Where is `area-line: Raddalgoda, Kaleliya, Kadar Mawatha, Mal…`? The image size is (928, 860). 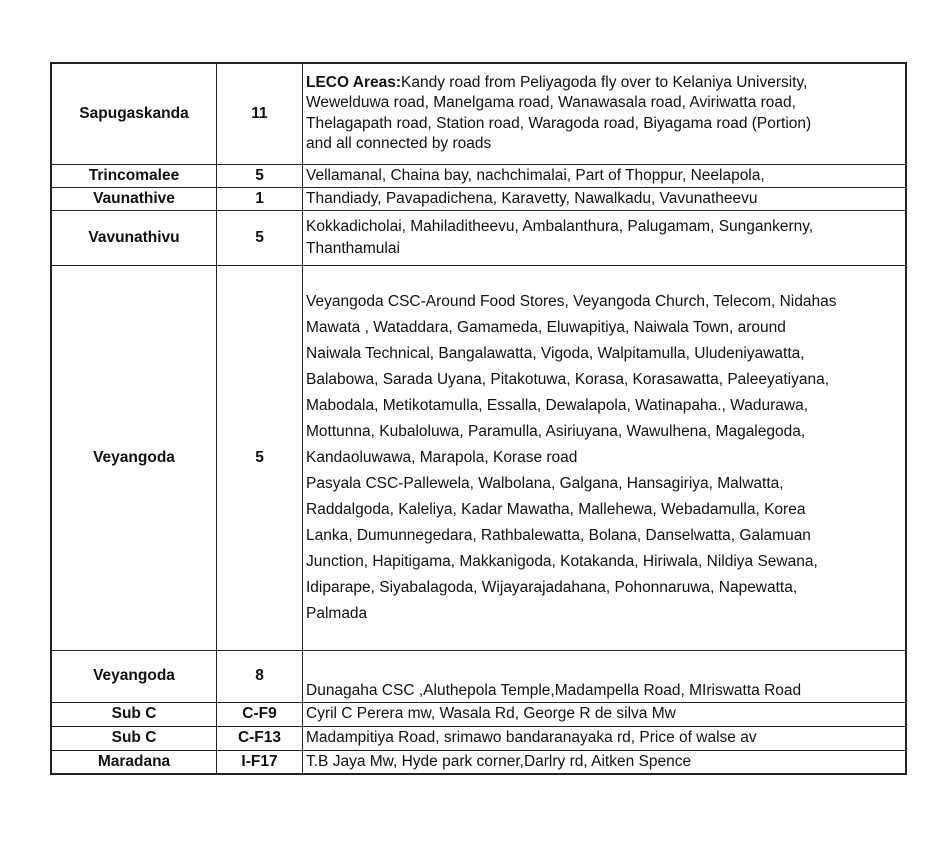
area-line: Raddalgoda, Kaleliya, Kadar Mawatha, Mal… is located at coordinates (604, 510).